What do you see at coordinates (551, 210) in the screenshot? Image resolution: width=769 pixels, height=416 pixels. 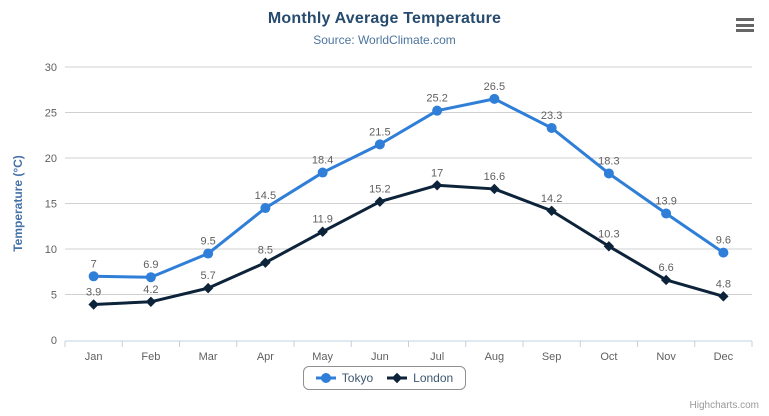 I see `point-london-sep` at bounding box center [551, 210].